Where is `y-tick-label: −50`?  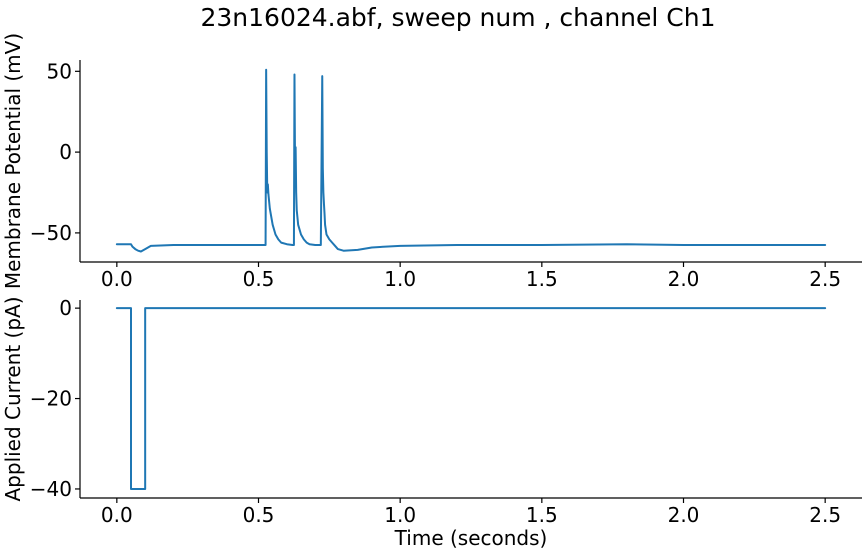 y-tick-label: −50 is located at coordinates (51, 233).